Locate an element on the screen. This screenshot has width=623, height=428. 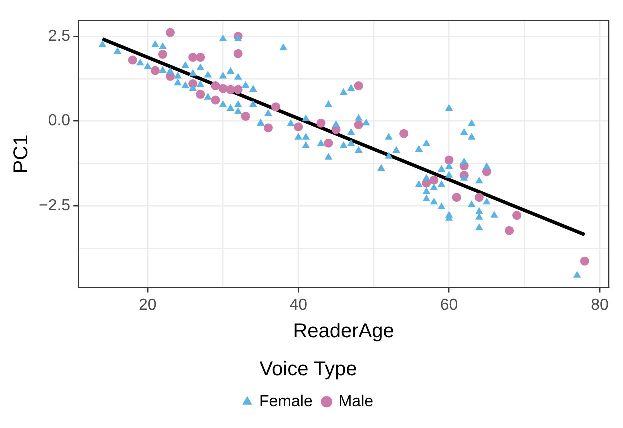
y-tick-label: −2.5 is located at coordinates (54, 205).